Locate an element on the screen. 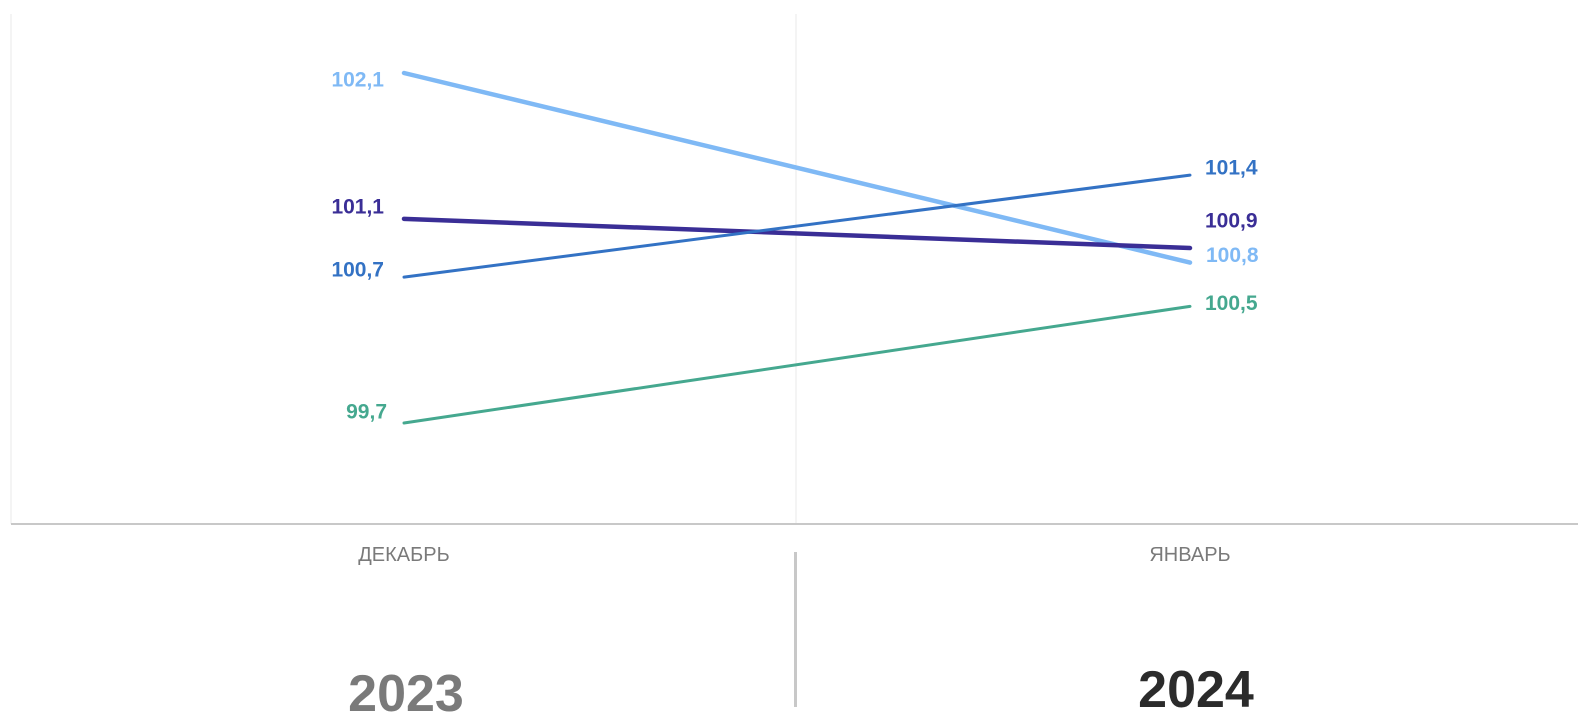 This screenshot has height=723, width=1578. x-tick-label-jan: ЯНВАРЬ is located at coordinates (1189, 555).